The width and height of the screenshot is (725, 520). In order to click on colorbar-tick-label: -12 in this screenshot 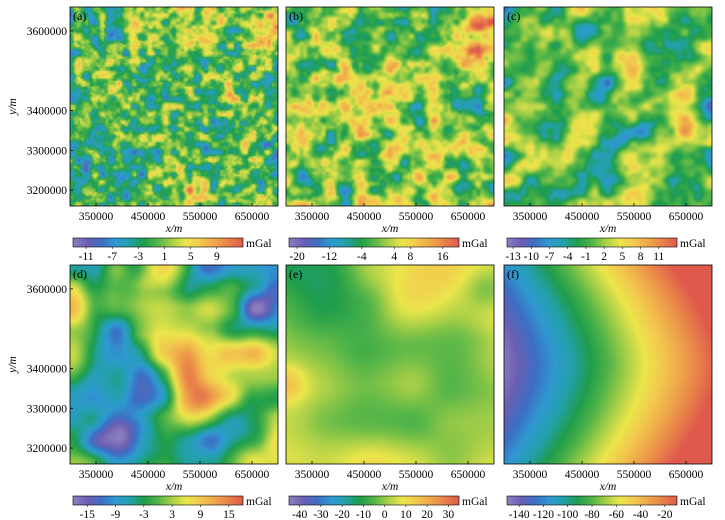, I will do `click(330, 257)`.